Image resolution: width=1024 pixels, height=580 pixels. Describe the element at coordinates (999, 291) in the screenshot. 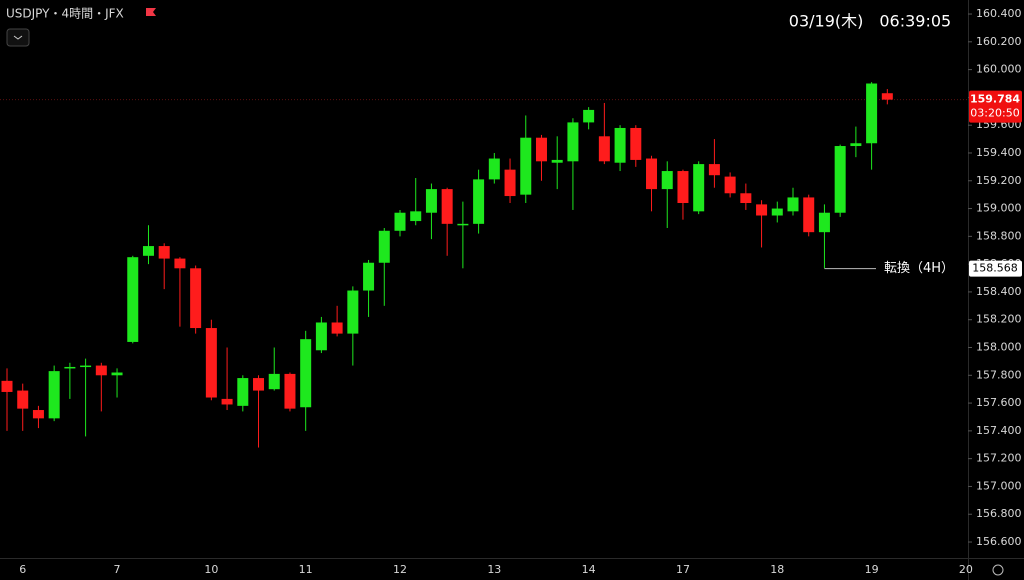

I see `y-tick-label: 158.400` at that location.